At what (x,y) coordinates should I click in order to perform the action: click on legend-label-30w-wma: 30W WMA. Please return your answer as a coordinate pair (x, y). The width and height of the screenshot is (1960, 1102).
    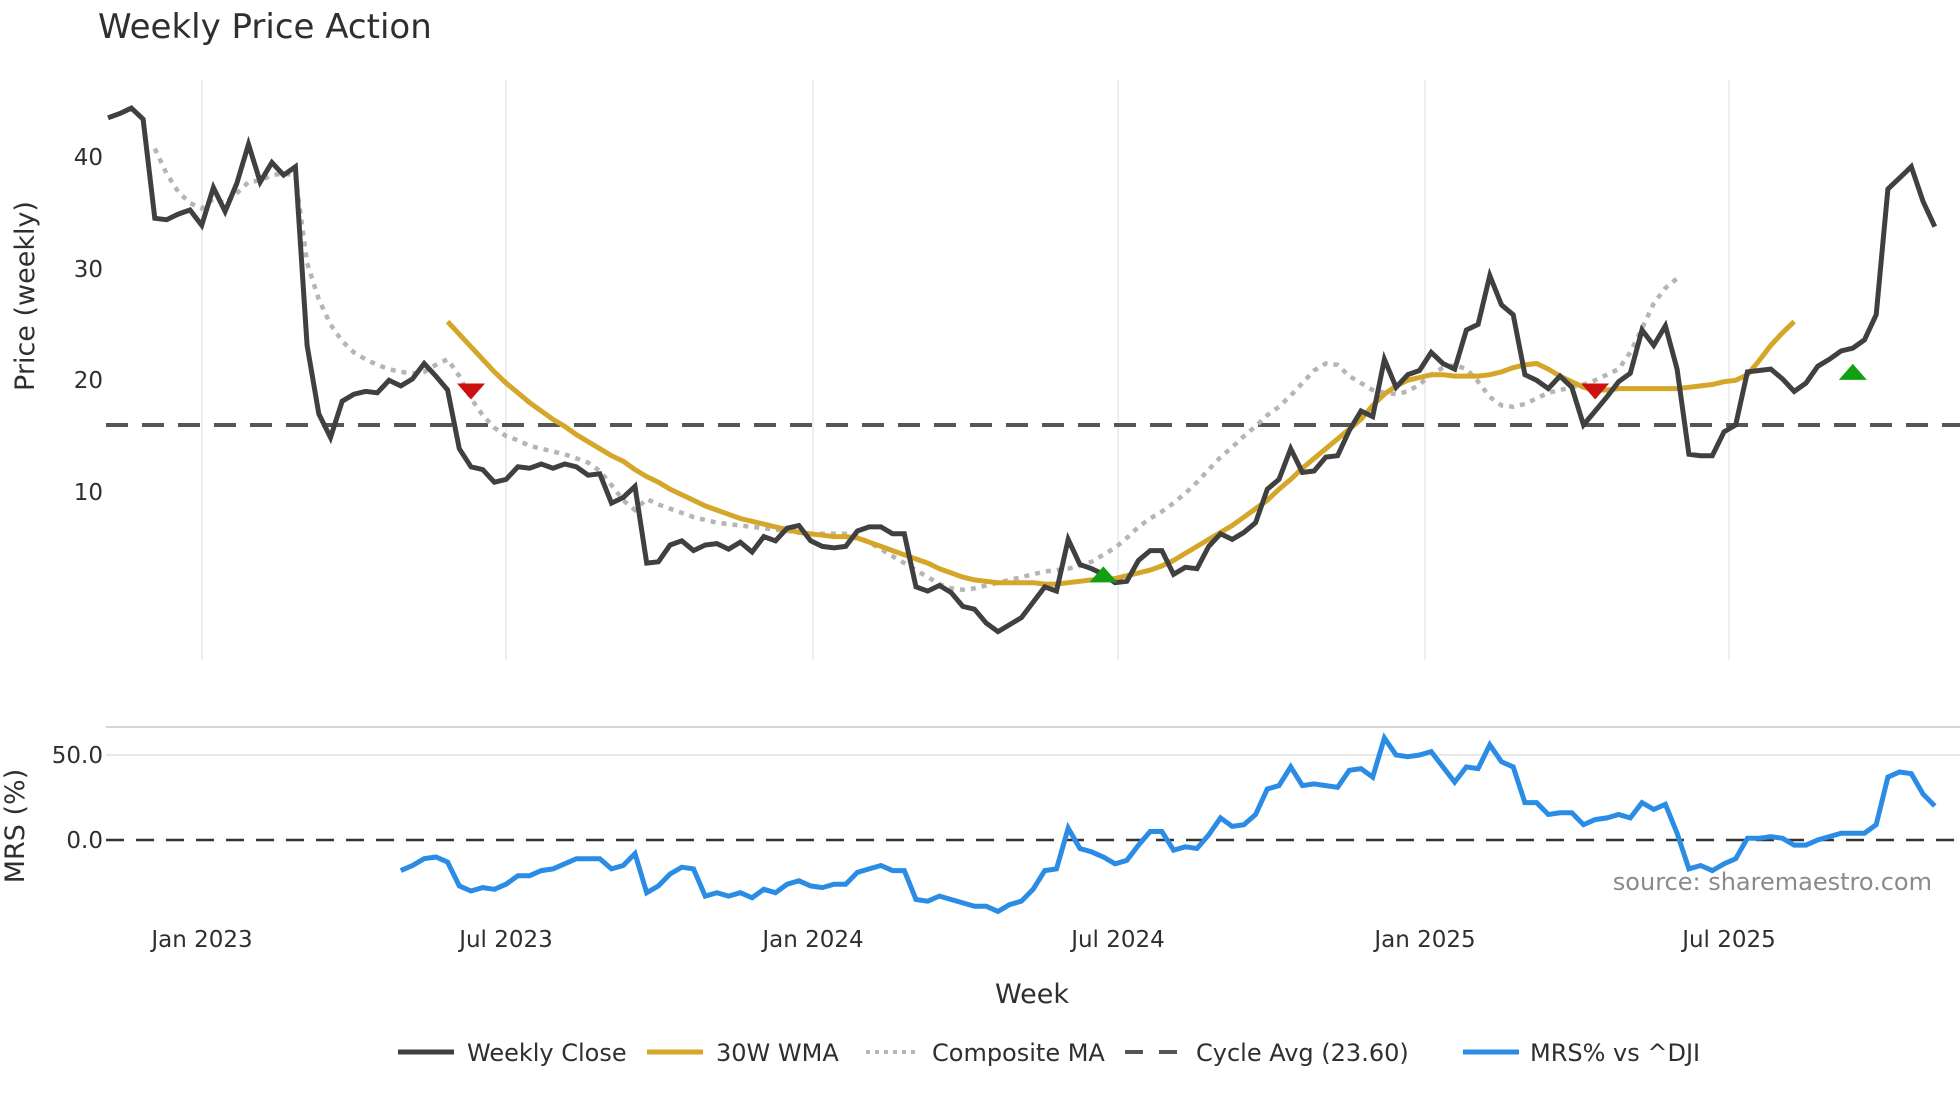
    Looking at the image, I should click on (777, 1053).